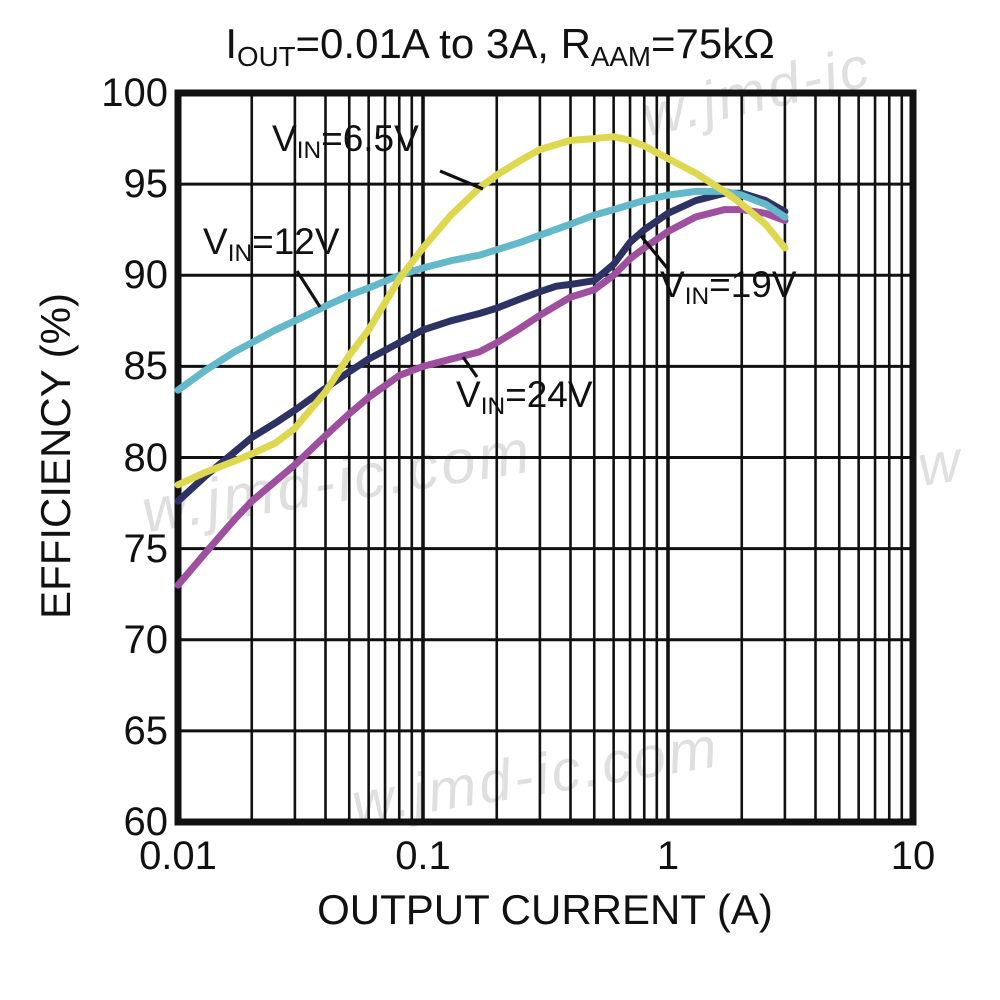 This screenshot has width=1000, height=1000. Describe the element at coordinates (178, 856) in the screenshot. I see `x-tick-label: 0.01` at that location.